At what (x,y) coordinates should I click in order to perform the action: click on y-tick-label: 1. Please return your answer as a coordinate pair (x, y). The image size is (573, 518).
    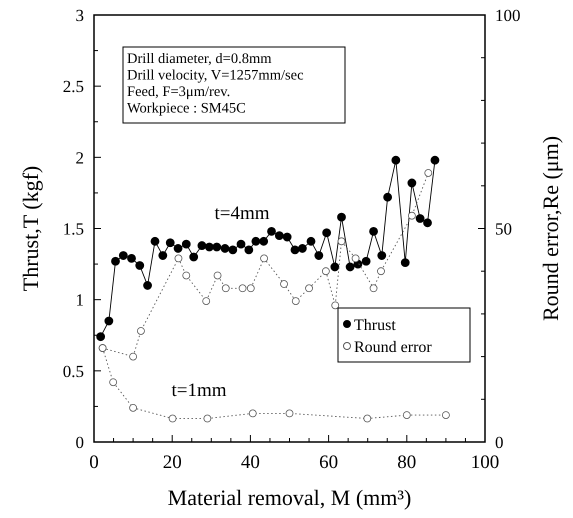
    Looking at the image, I should click on (80, 300).